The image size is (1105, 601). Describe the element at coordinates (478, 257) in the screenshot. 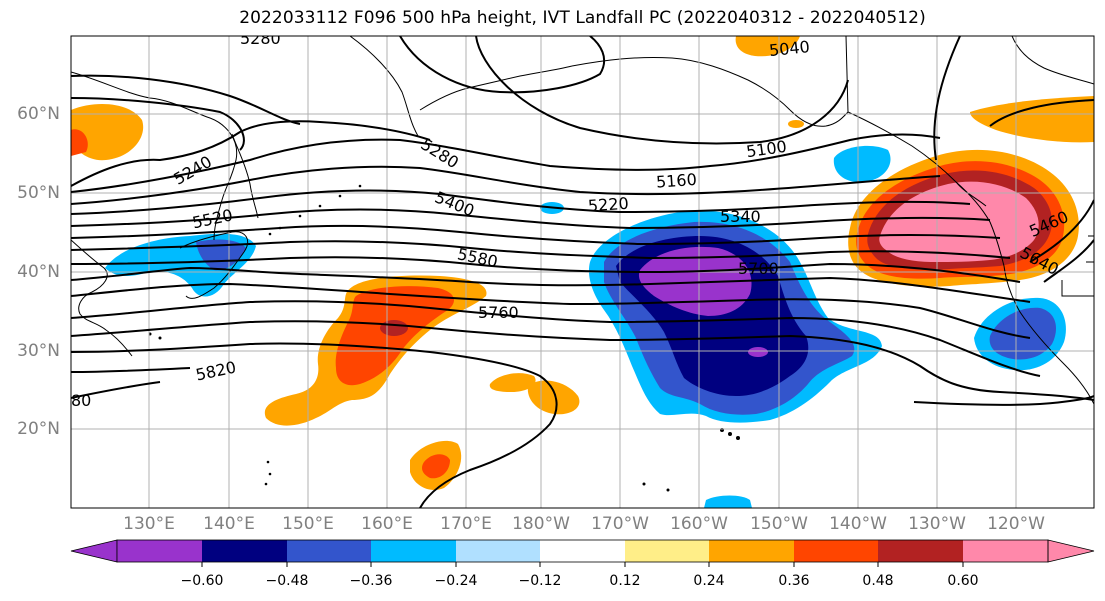

I see `contour-label: 5580` at that location.